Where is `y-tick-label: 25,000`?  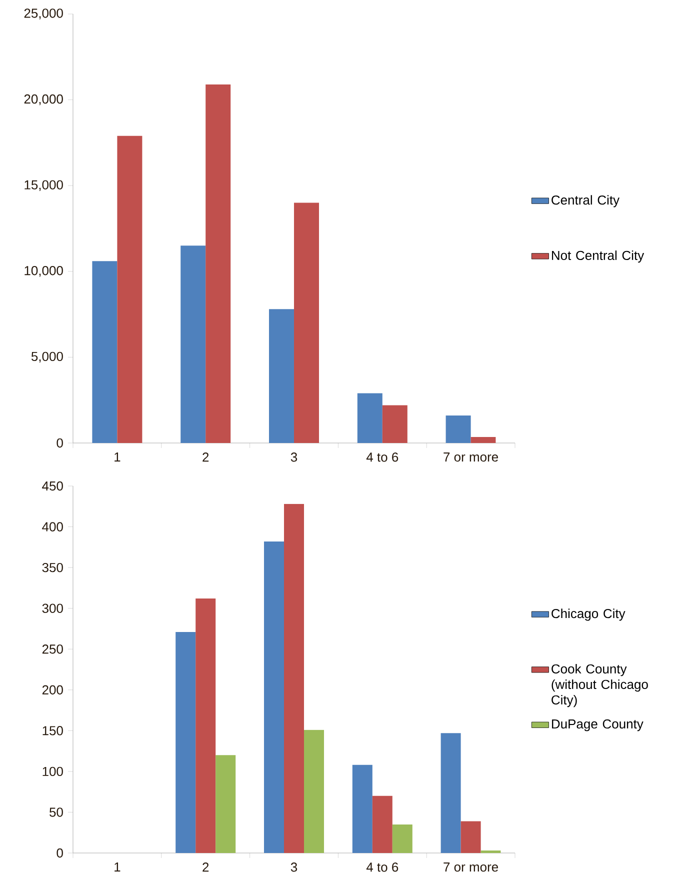 y-tick-label: 25,000 is located at coordinates (43, 14).